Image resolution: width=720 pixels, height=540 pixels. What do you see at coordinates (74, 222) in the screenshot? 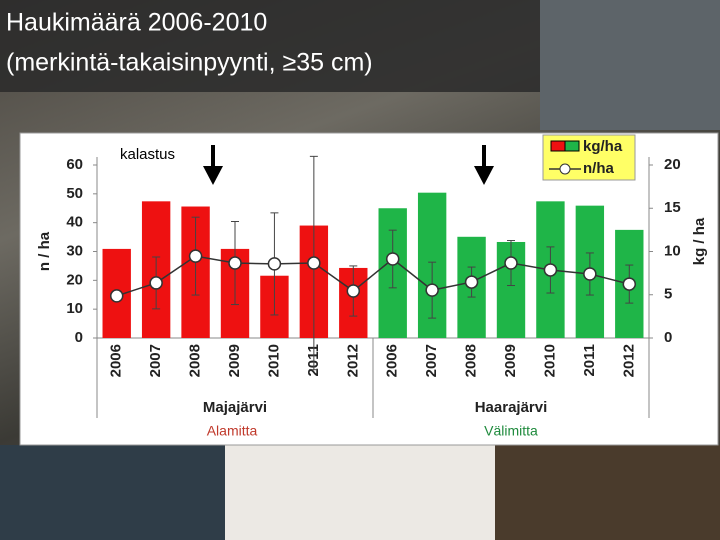
I see `y-tick-label: 40` at bounding box center [74, 222].